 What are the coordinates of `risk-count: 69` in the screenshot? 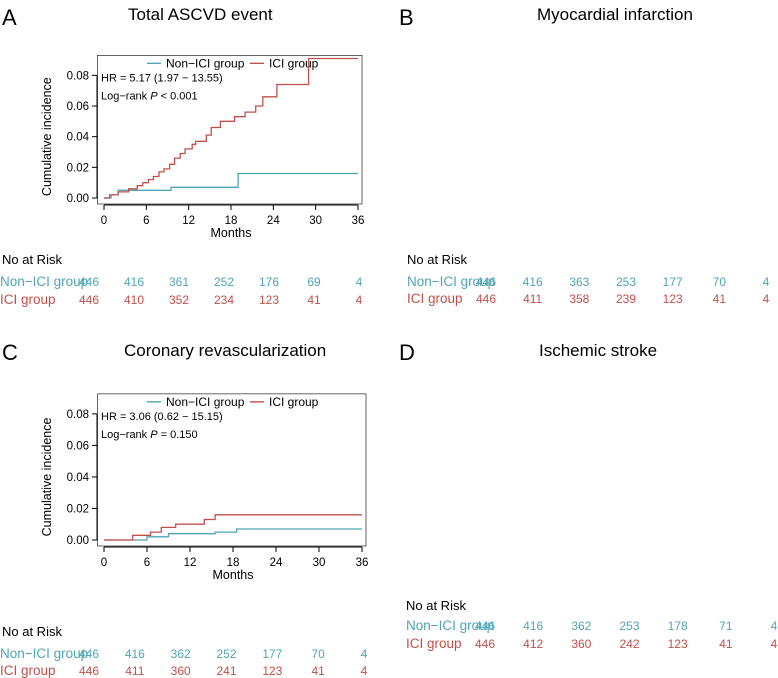 It's located at (314, 282).